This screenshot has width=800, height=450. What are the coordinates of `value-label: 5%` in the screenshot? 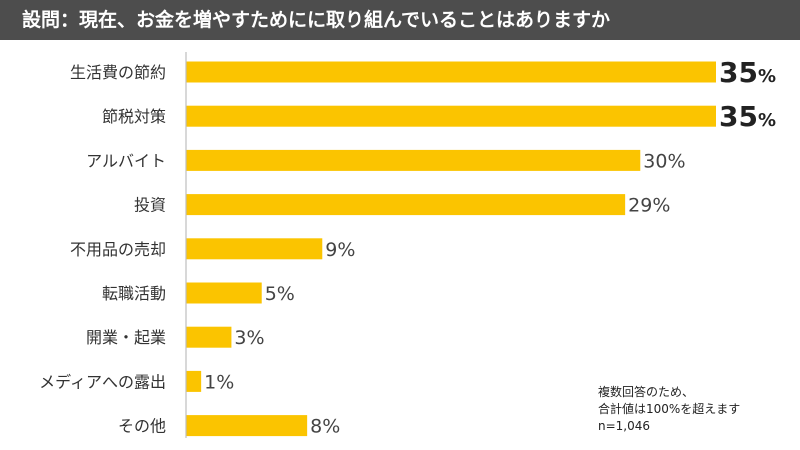 It's located at (280, 294).